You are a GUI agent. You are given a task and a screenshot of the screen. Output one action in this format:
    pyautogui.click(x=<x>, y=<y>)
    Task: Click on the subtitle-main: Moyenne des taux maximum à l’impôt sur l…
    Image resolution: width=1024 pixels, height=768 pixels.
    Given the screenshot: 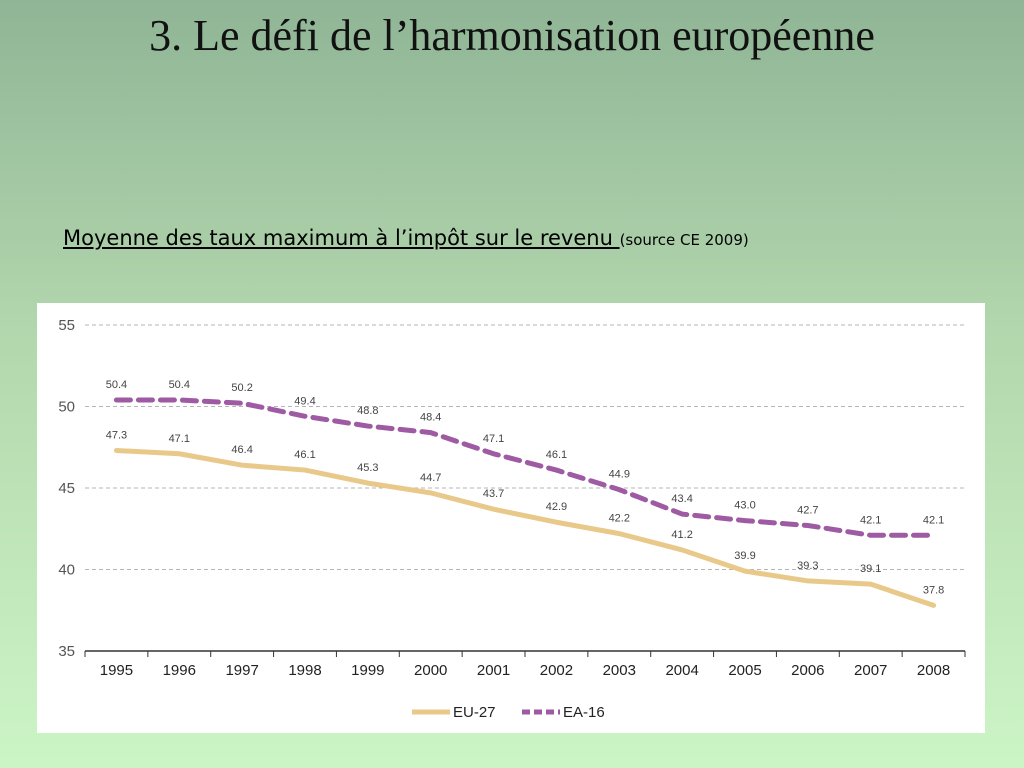 What is the action you would take?
    pyautogui.click(x=341, y=238)
    